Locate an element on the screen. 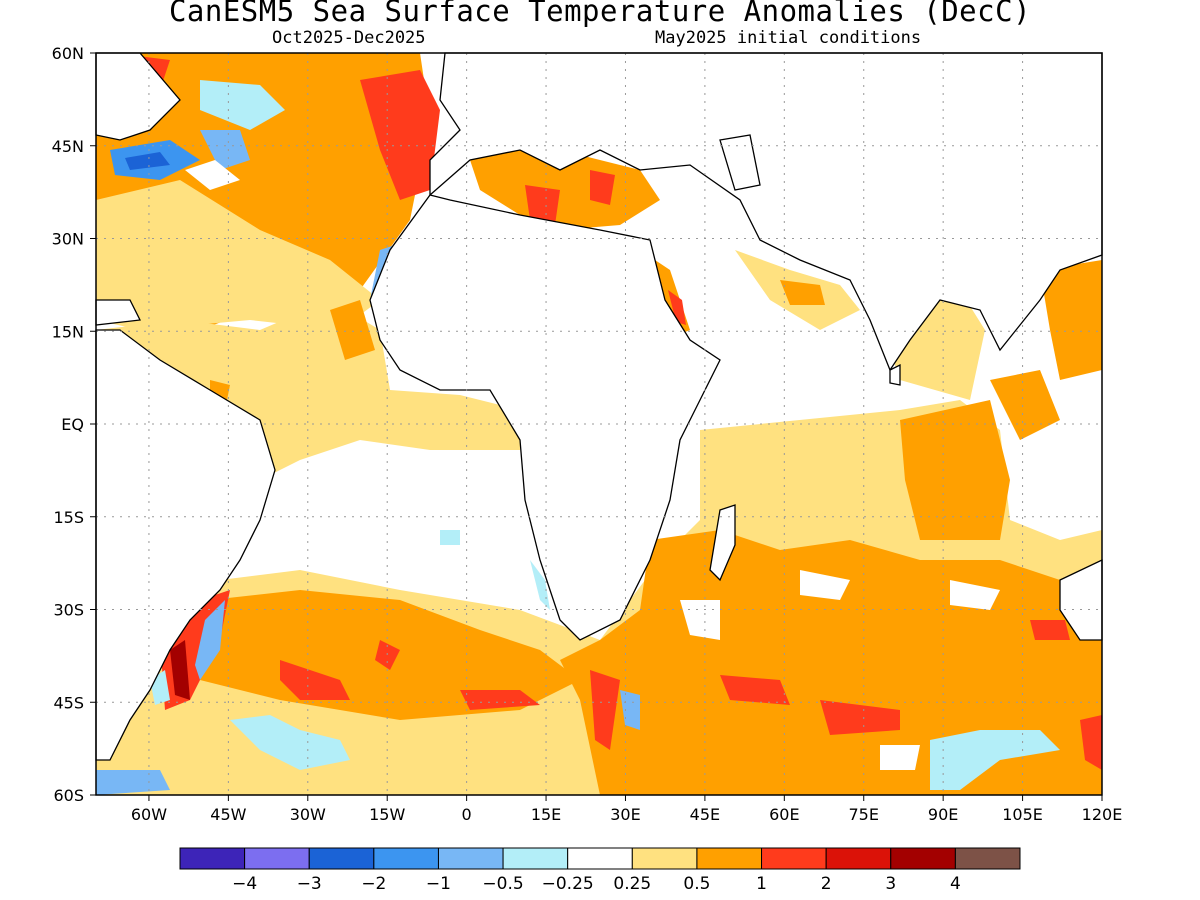  lon-tick-label: 30W is located at coordinates (308, 814).